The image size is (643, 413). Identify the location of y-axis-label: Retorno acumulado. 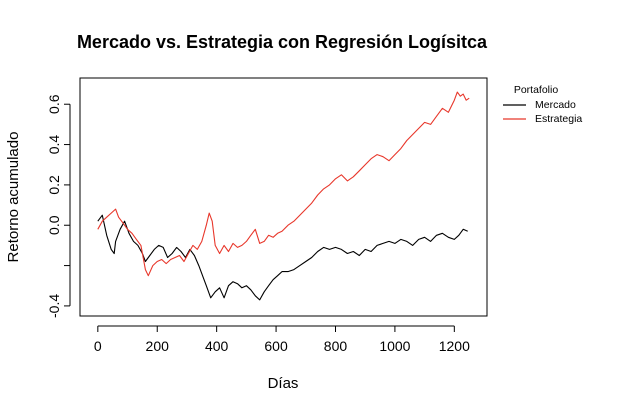
(13, 197).